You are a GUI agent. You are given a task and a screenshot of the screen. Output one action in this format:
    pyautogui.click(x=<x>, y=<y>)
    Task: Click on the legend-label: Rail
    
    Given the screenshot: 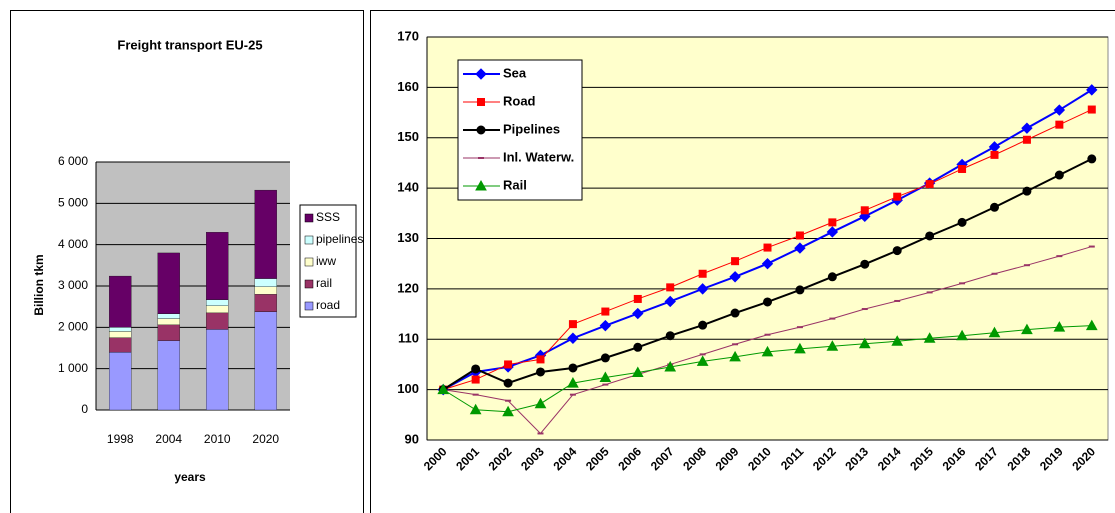 What is the action you would take?
    pyautogui.click(x=515, y=184)
    